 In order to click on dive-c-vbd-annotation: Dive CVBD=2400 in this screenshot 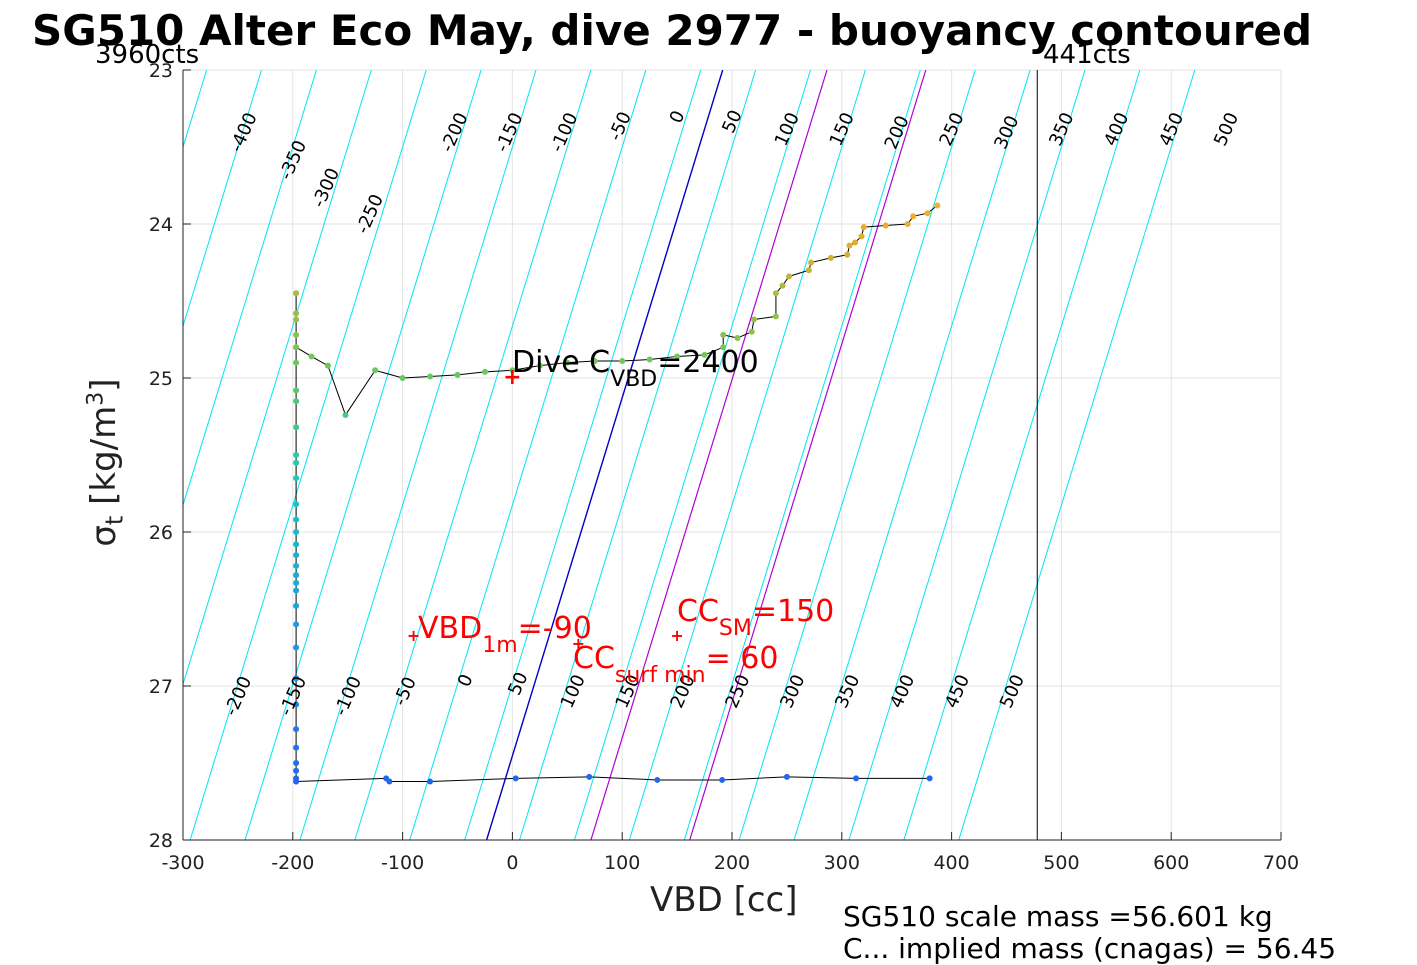, I will do `click(635, 368)`.